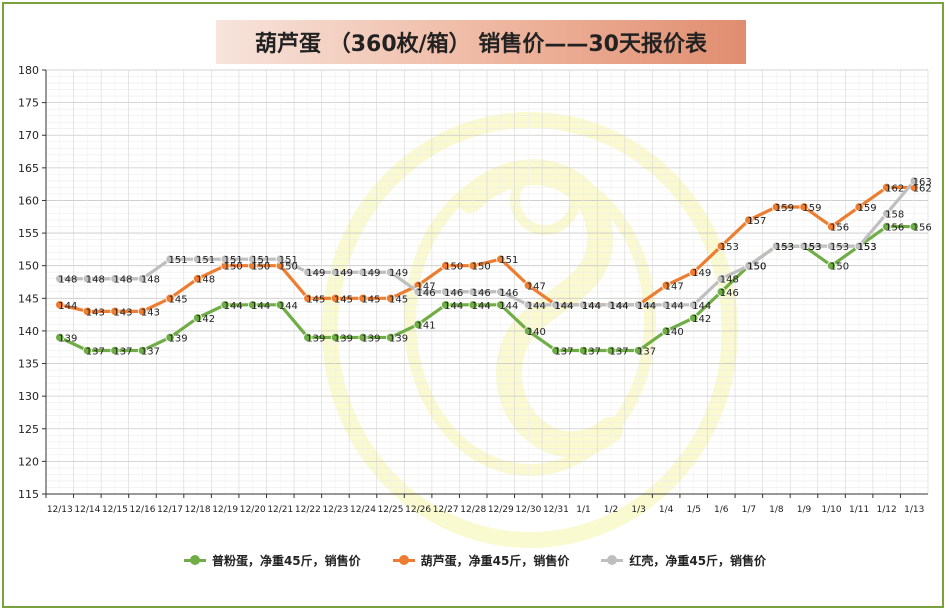 This screenshot has height=614, width=950. Describe the element at coordinates (225, 510) in the screenshot. I see `x-tick-label: 12/19` at that location.